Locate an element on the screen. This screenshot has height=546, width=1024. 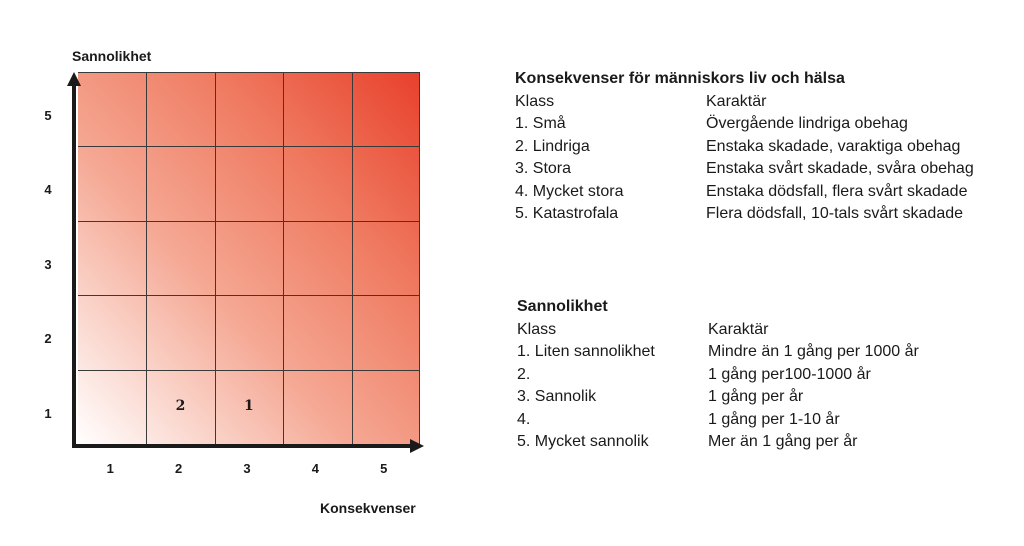
sannolikhet-karaktar: 1 gång per 1-10 år is located at coordinates (774, 419).